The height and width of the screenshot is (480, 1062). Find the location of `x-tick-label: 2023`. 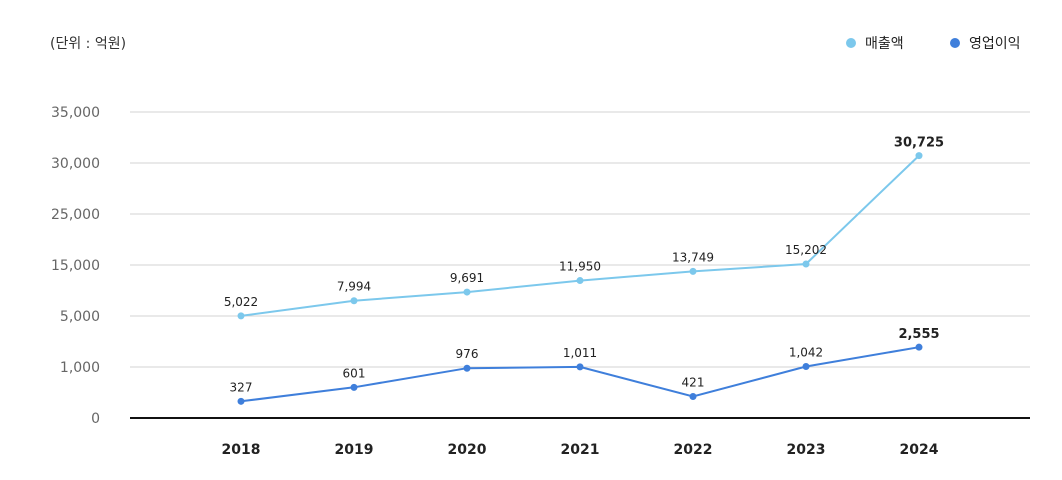

x-tick-label: 2023 is located at coordinates (806, 450).